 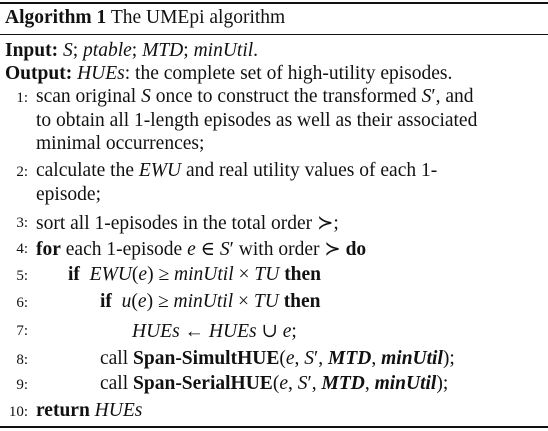 I want to click on line-6: if u(e) ≥ minUtil × TU then, so click(x=210, y=301).